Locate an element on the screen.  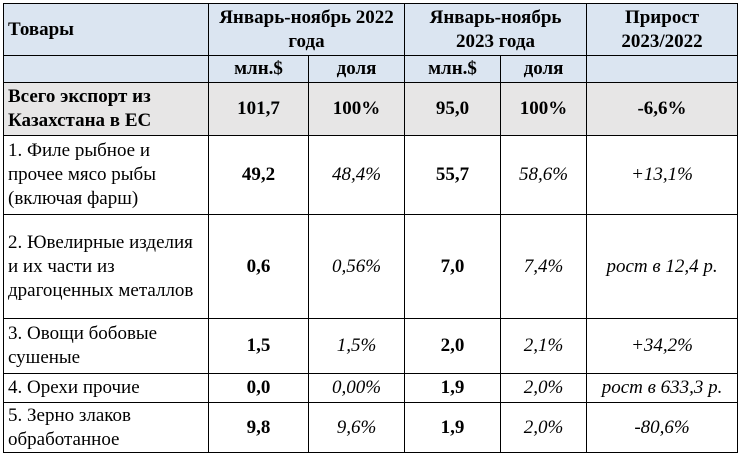
total-value-2023: 95,0 is located at coordinates (453, 109).